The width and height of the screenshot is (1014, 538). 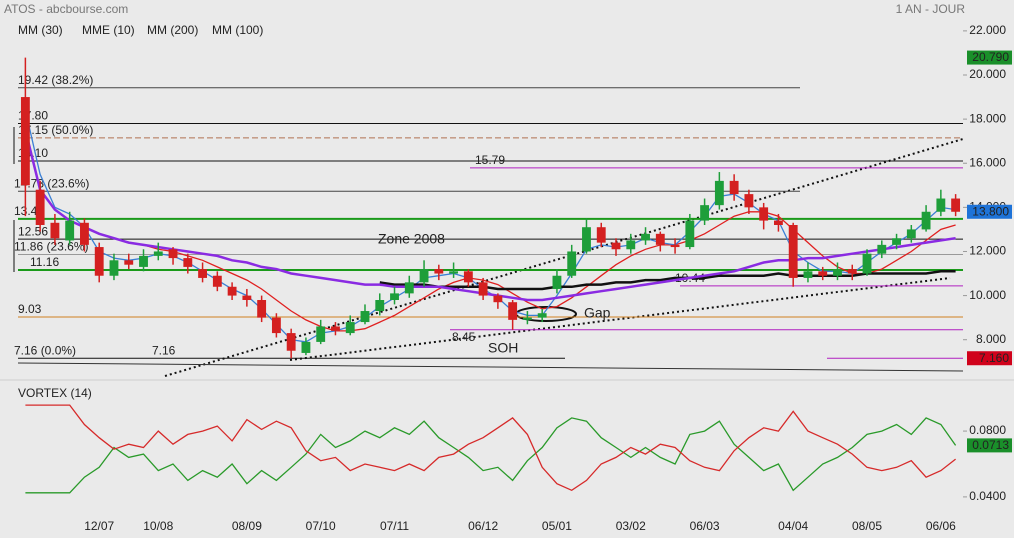 I want to click on source-label: ATOS - abcbourse.com, so click(x=66, y=9).